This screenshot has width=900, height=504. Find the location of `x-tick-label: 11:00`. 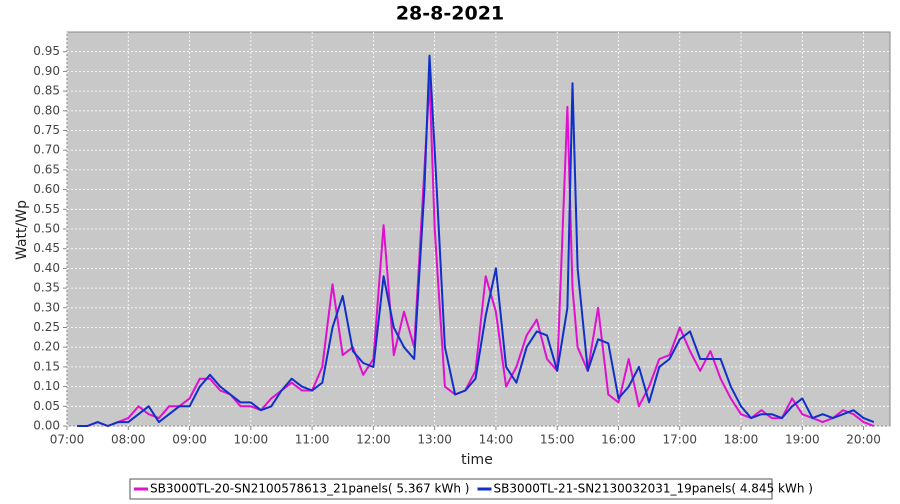

x-tick-label: 11:00 is located at coordinates (312, 440).